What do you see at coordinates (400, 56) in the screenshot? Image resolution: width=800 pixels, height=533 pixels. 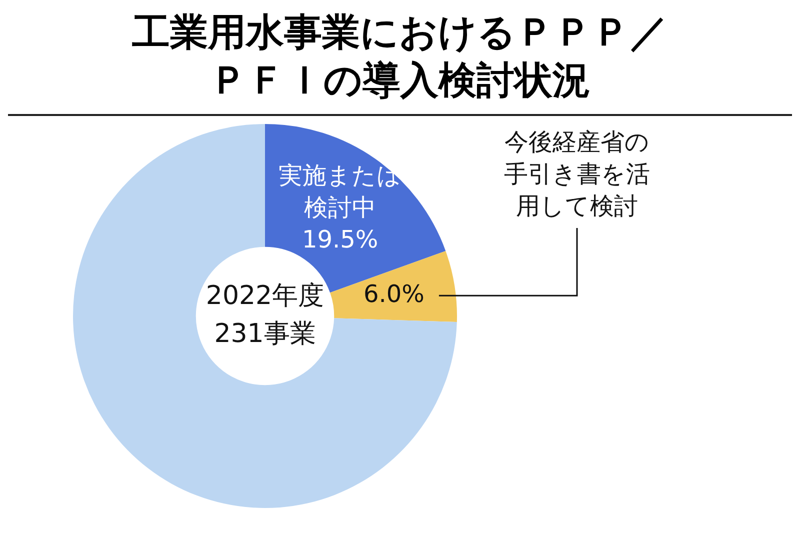 I see `chart-title: 工業用水事業におけるＰＰＰ／ＰＦＩの導入検討状況` at bounding box center [400, 56].